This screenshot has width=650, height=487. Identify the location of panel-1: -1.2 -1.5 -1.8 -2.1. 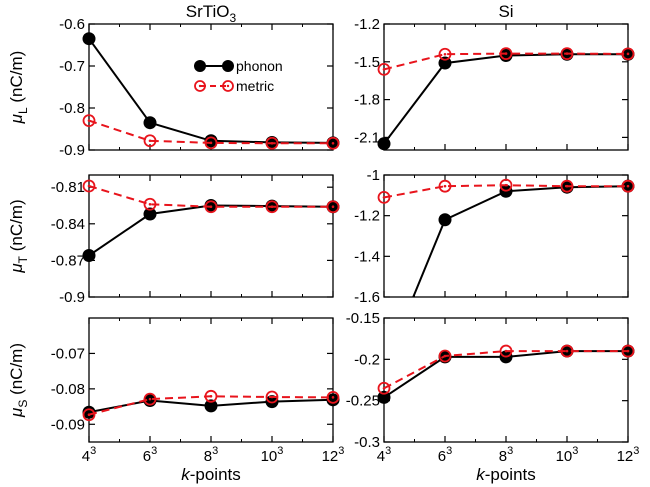
(494, 83).